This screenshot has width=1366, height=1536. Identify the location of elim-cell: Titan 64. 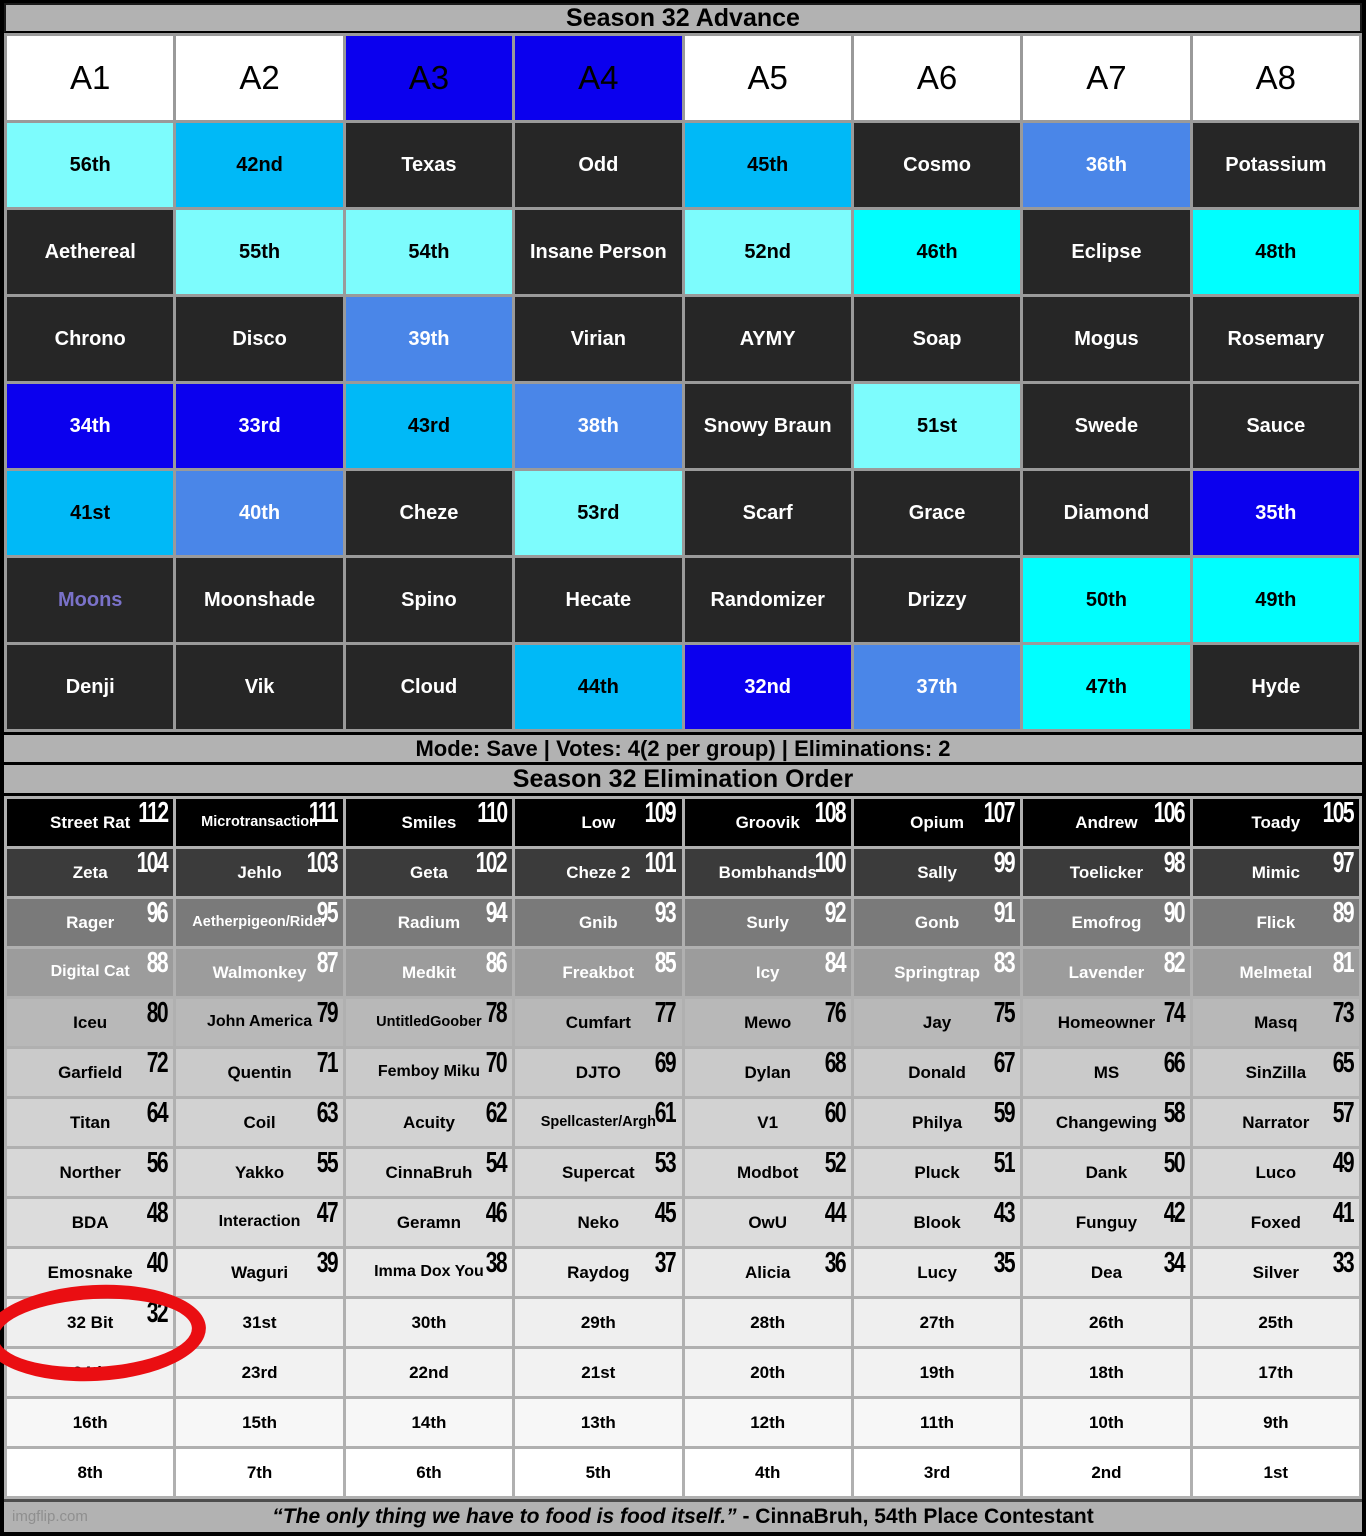
(90, 1122).